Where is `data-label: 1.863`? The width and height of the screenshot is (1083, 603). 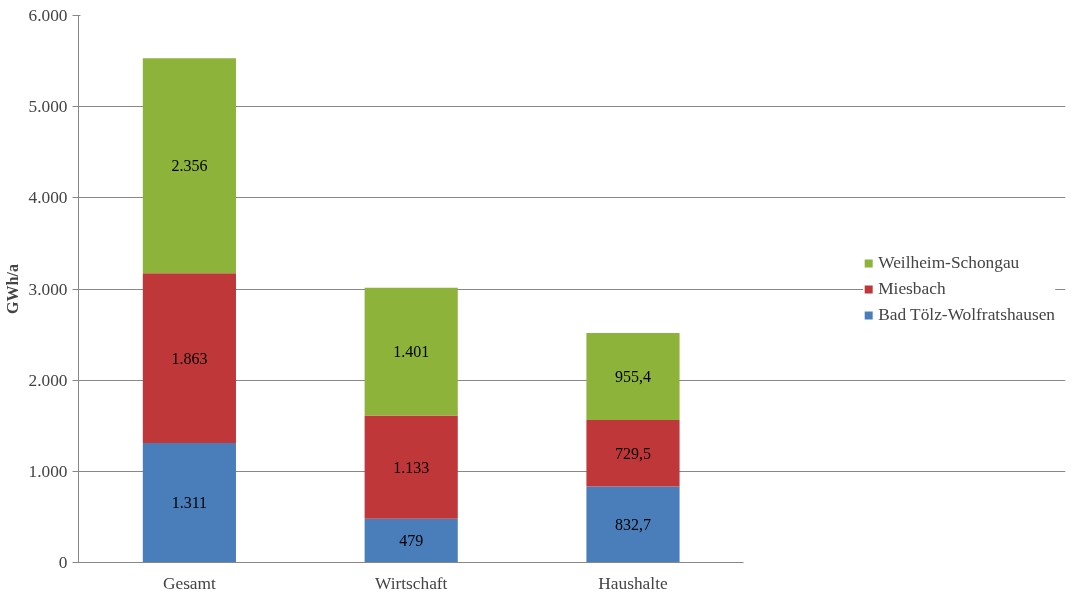
data-label: 1.863 is located at coordinates (189, 358).